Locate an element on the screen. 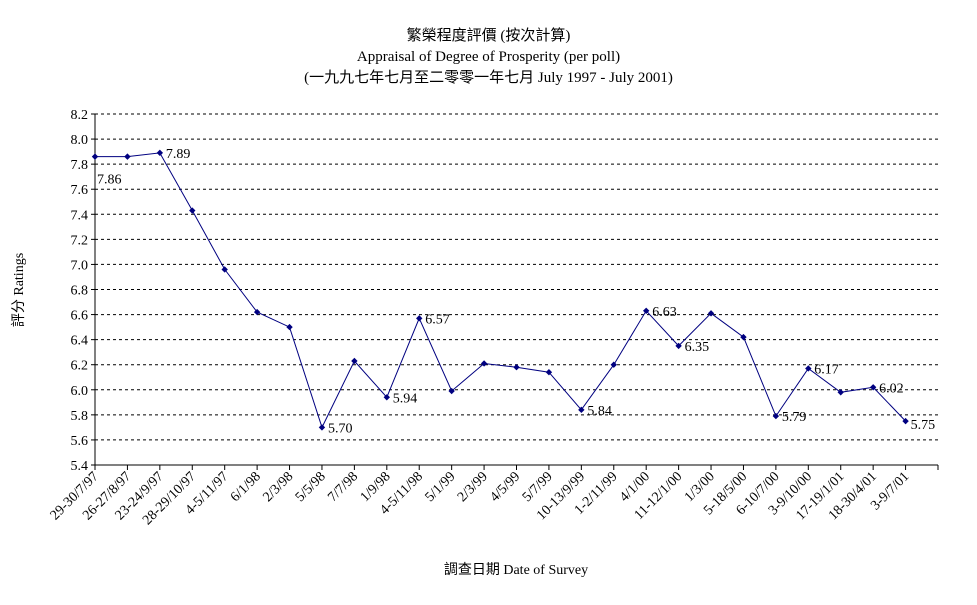 Image resolution: width=977 pixels, height=605 pixels. chart-subtitle-period: (一九九七年七月至二零零一年七月 July 1997 - July 2001) is located at coordinates (488, 78).